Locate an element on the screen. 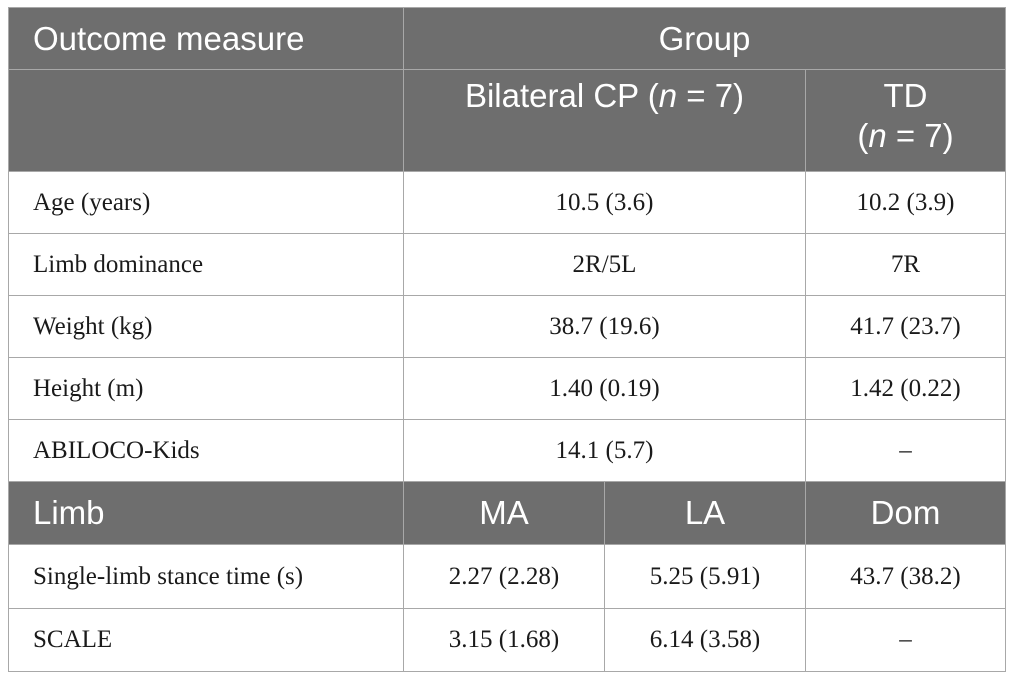 This screenshot has height=676, width=1013. dom-header: Dom is located at coordinates (905, 513).